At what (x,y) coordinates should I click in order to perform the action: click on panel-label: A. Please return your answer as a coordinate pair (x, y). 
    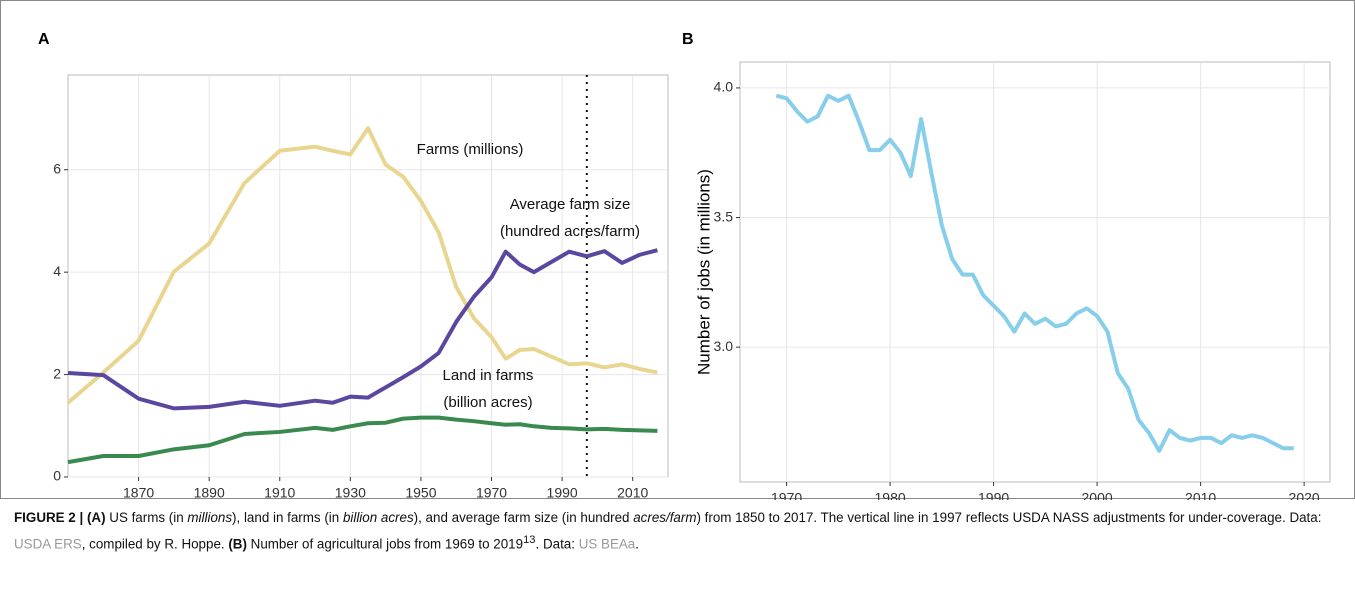
    Looking at the image, I should click on (44, 39).